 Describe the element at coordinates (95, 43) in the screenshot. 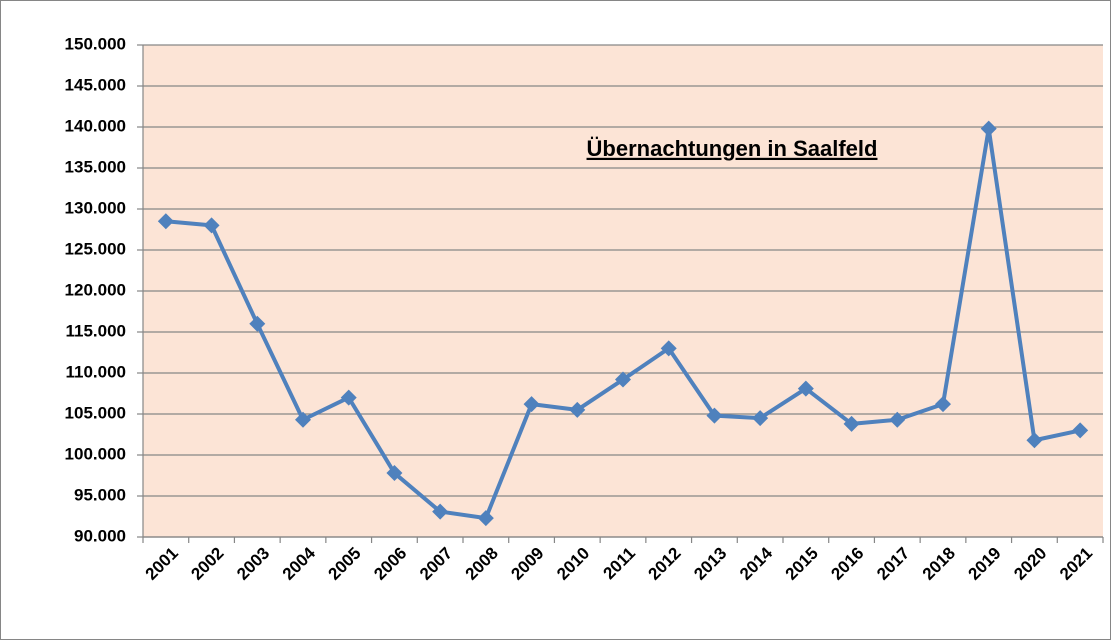

I see `y-tick-label: 150.000` at that location.